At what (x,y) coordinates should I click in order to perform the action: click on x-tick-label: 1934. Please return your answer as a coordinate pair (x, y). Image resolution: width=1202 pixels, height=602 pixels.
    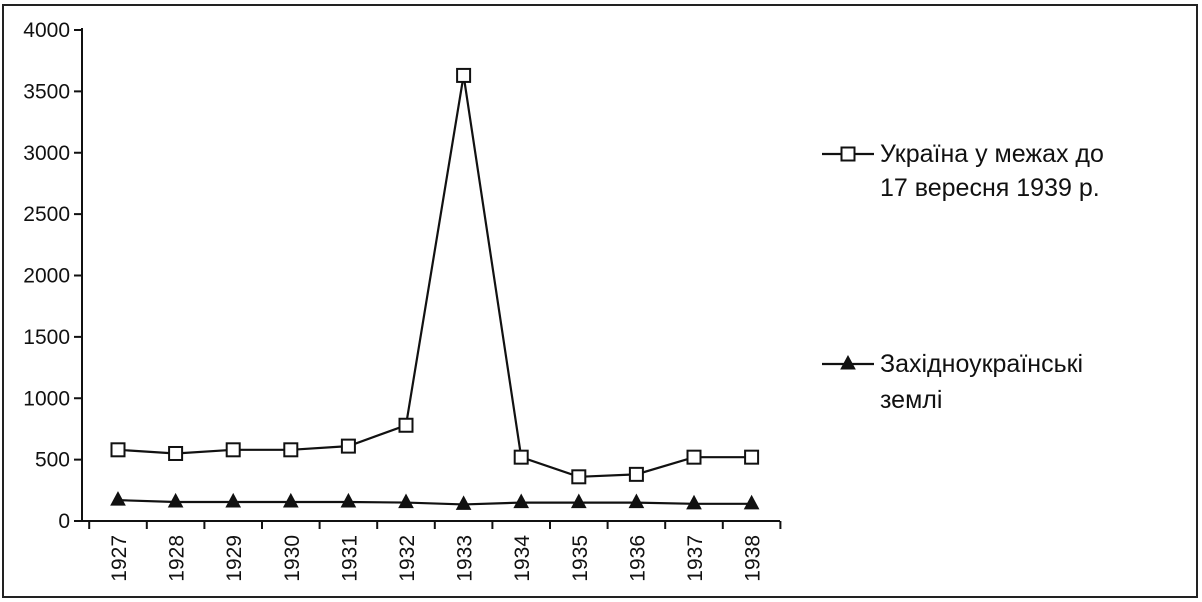
    Looking at the image, I should click on (522, 558).